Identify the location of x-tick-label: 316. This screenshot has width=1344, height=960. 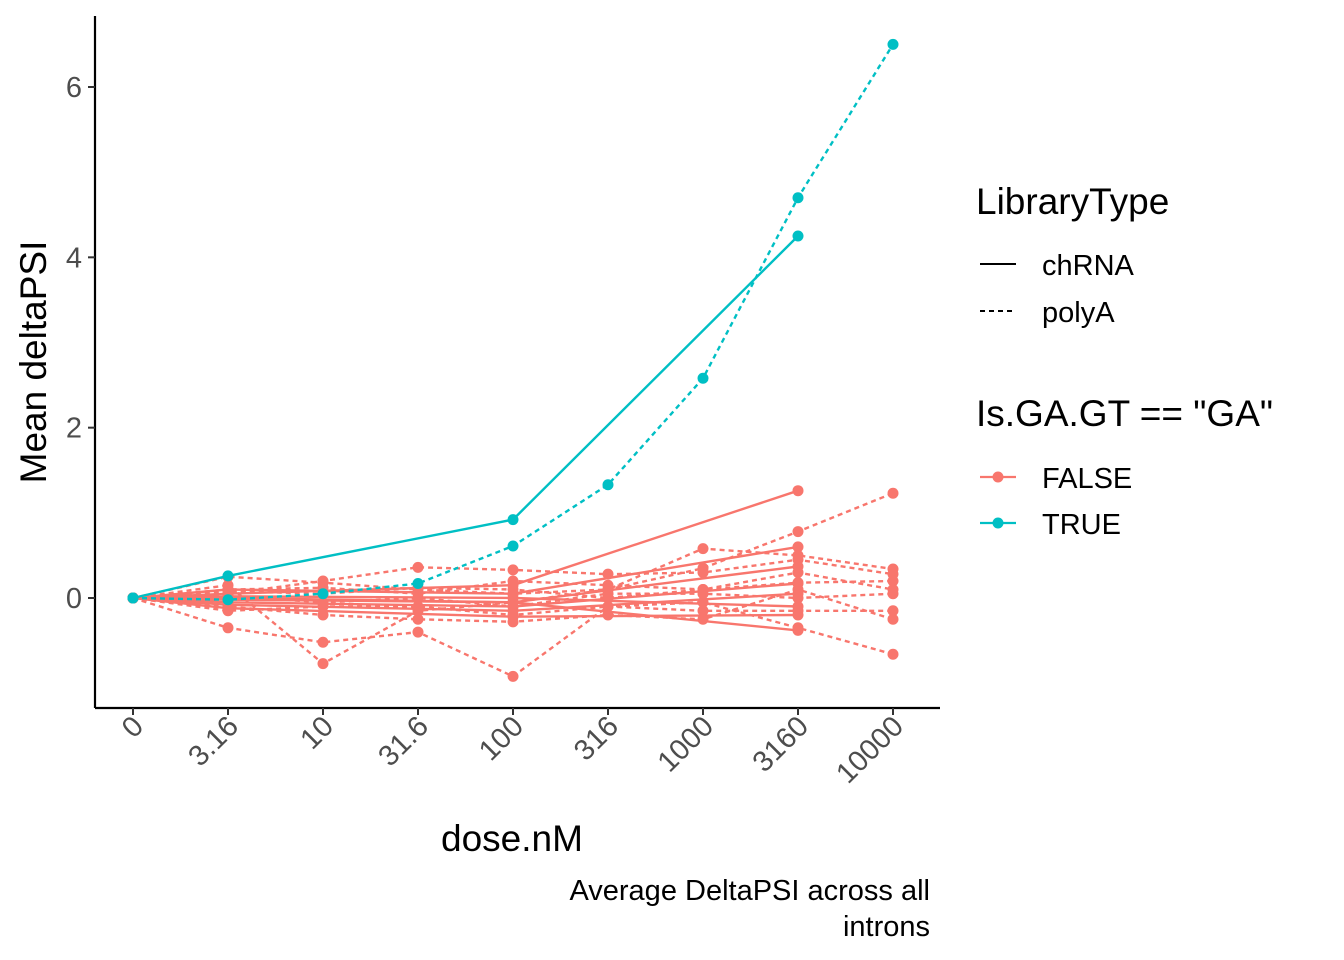
(596, 738).